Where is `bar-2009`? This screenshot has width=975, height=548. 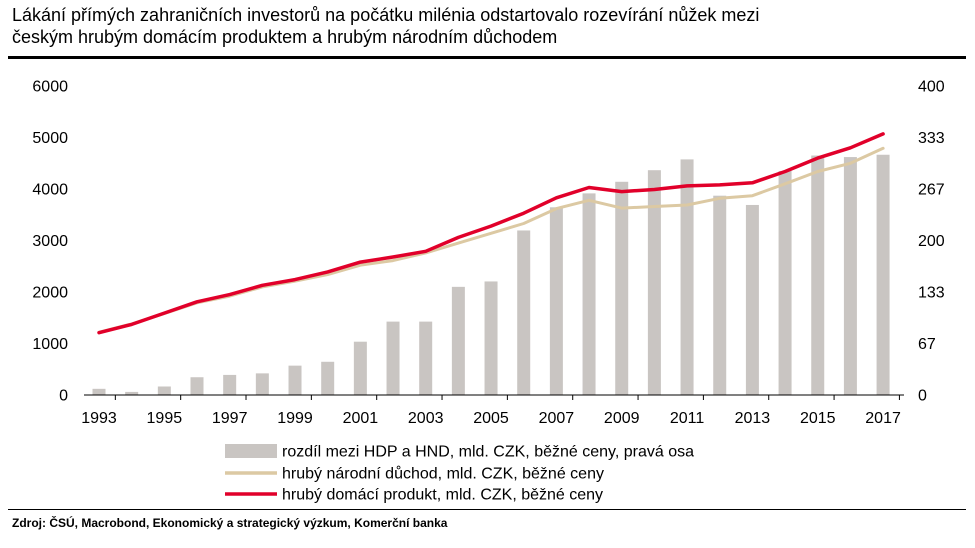 bar-2009 is located at coordinates (622, 288).